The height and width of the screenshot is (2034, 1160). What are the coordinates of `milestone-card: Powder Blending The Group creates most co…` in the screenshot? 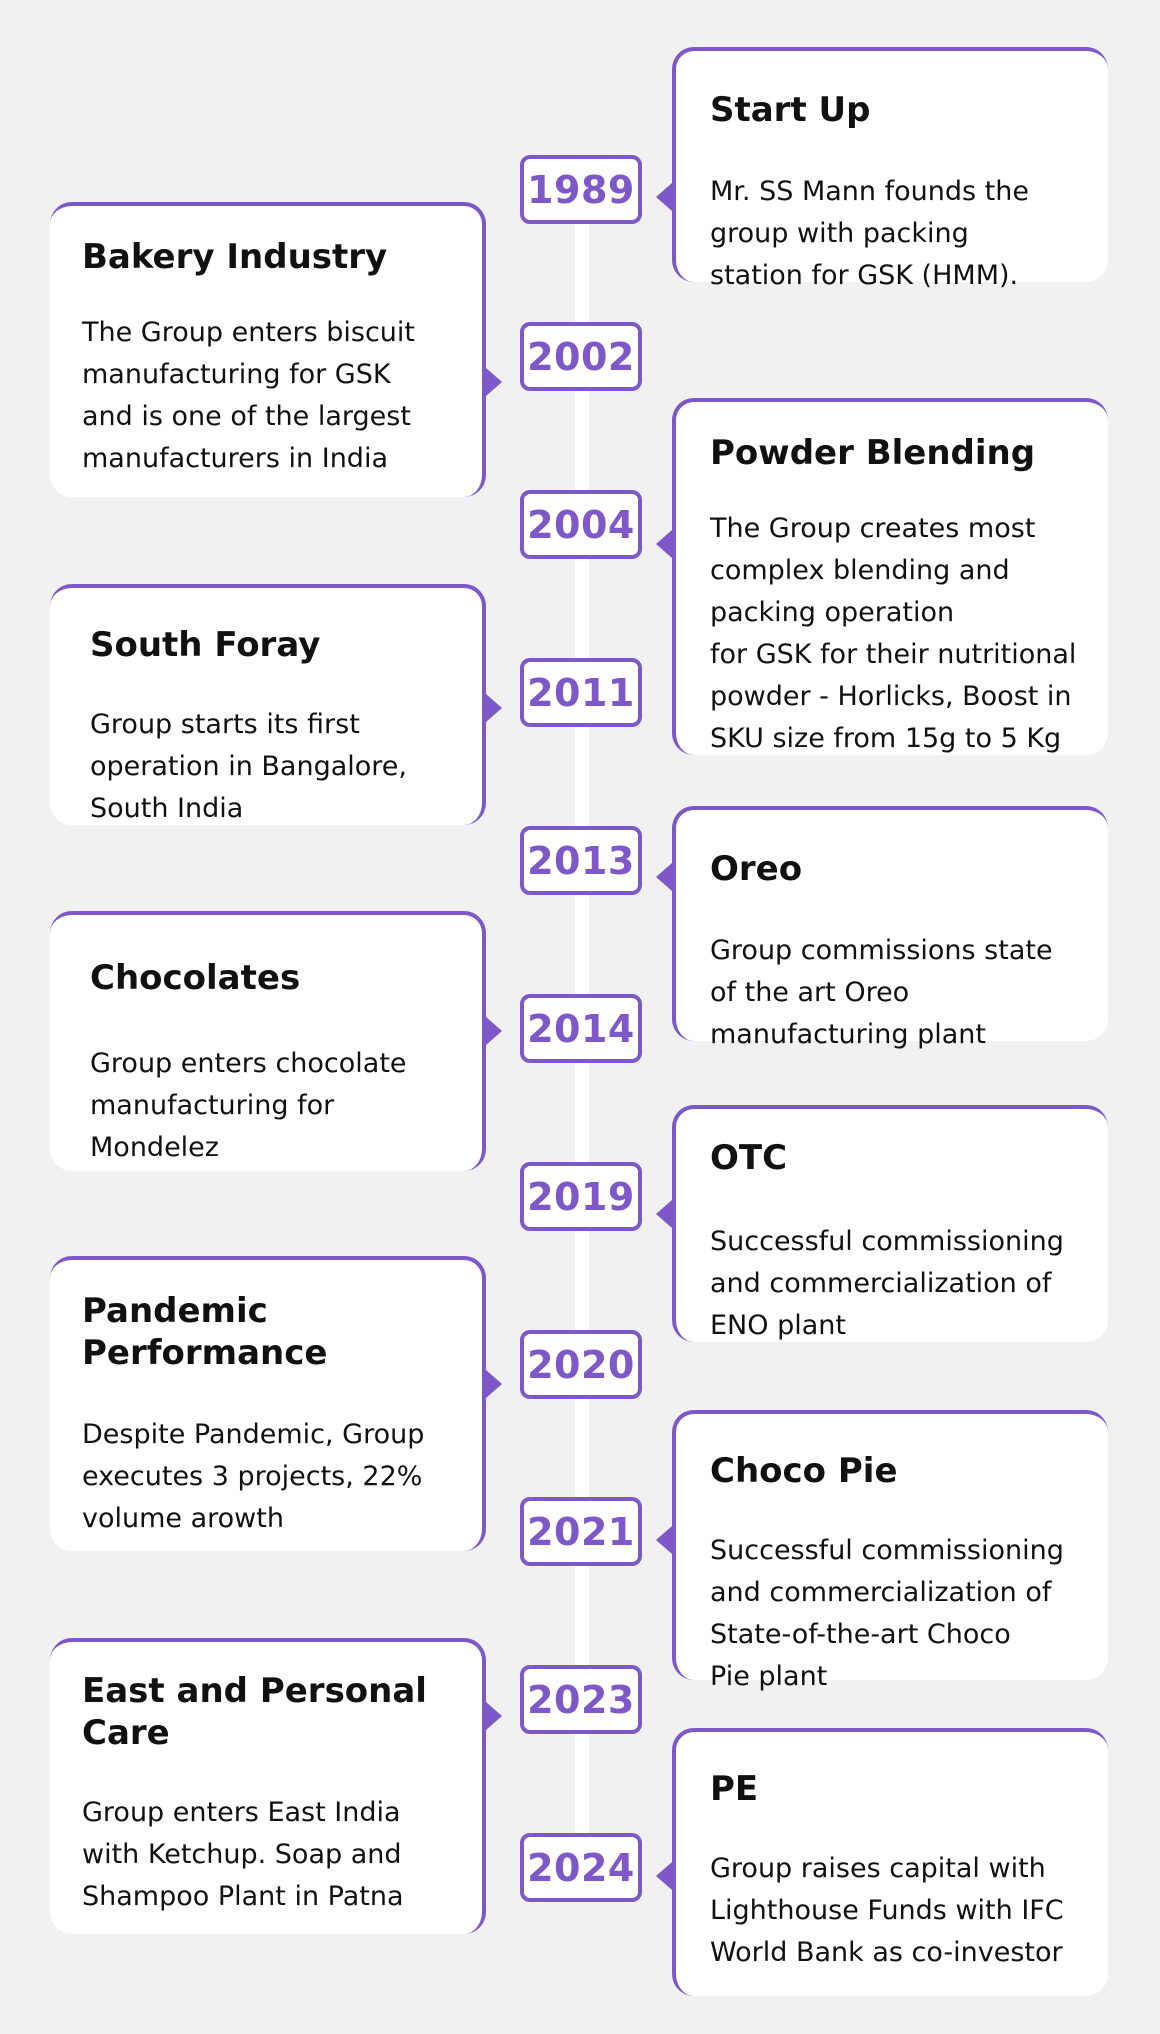 It's located at (882, 576).